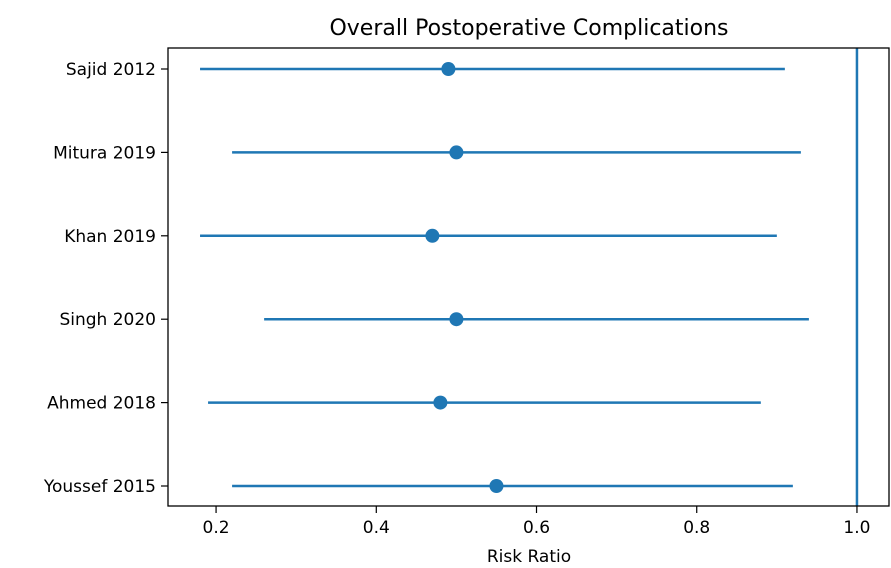 The image size is (891, 568). Describe the element at coordinates (529, 557) in the screenshot. I see `x-axis-label: Risk Ratio` at that location.